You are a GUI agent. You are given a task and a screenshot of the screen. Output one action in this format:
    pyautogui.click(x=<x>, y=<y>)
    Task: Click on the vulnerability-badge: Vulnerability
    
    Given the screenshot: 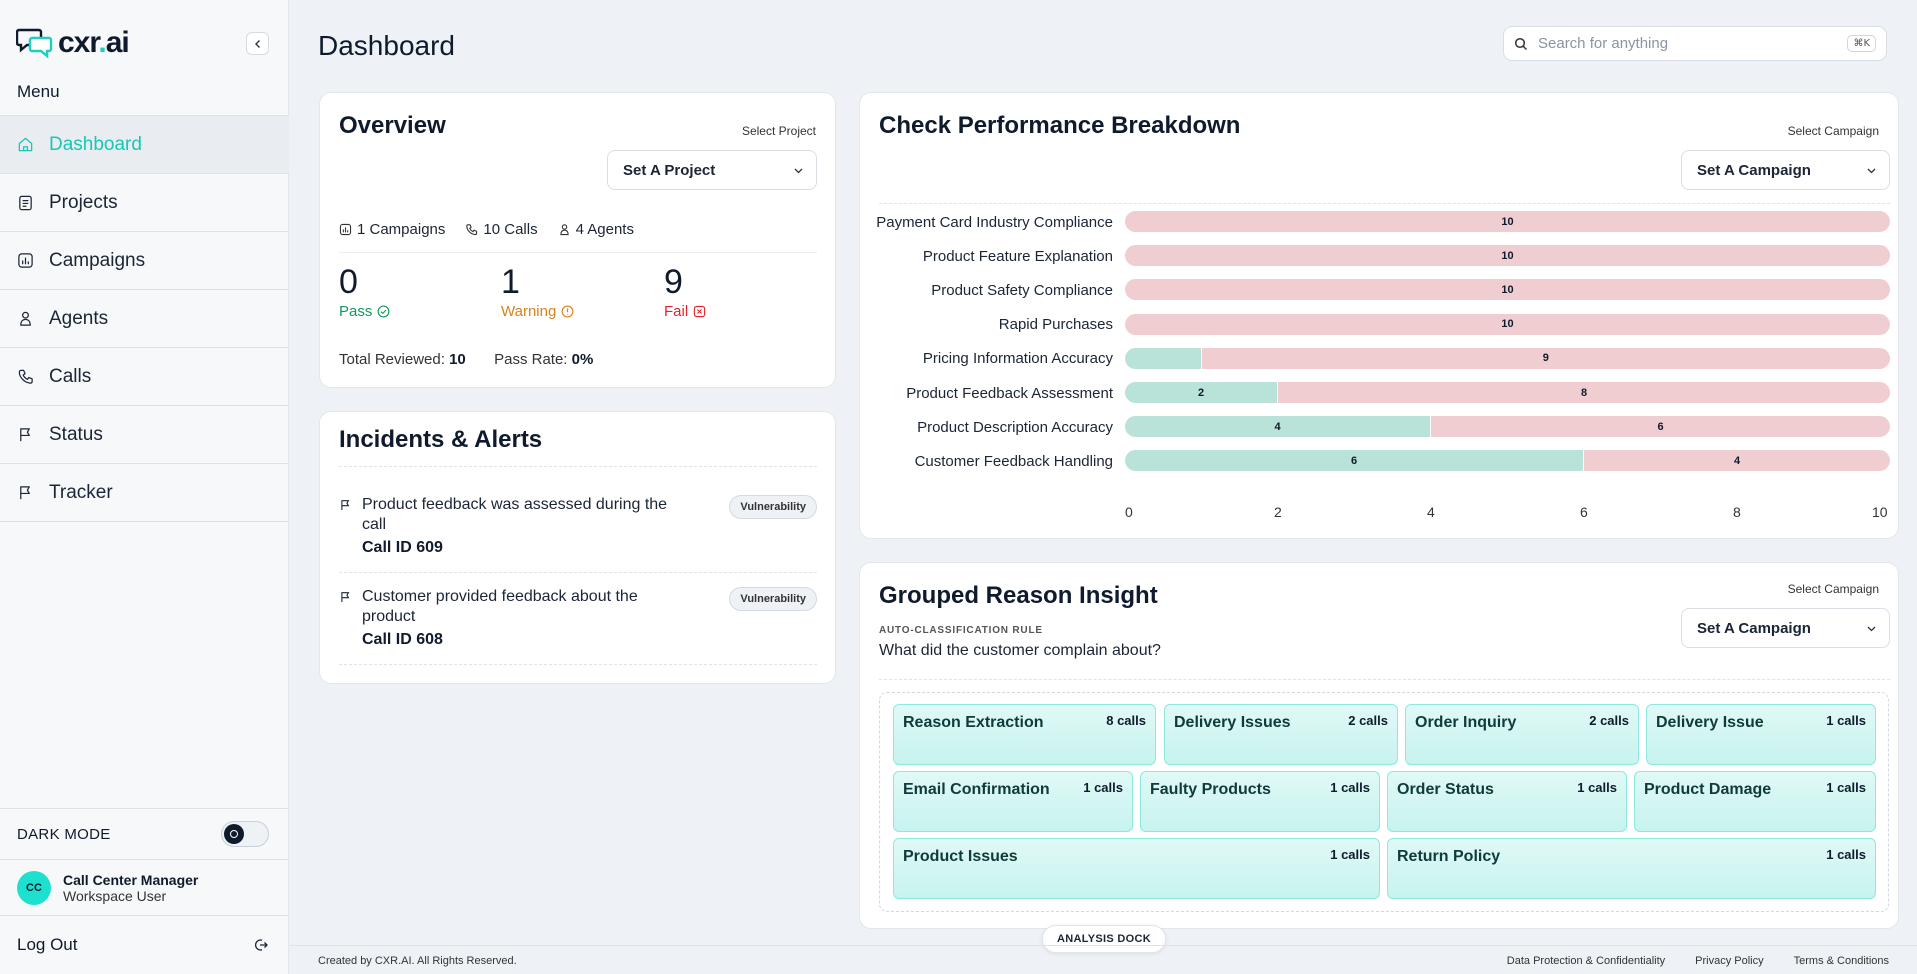 What is the action you would take?
    pyautogui.click(x=773, y=599)
    